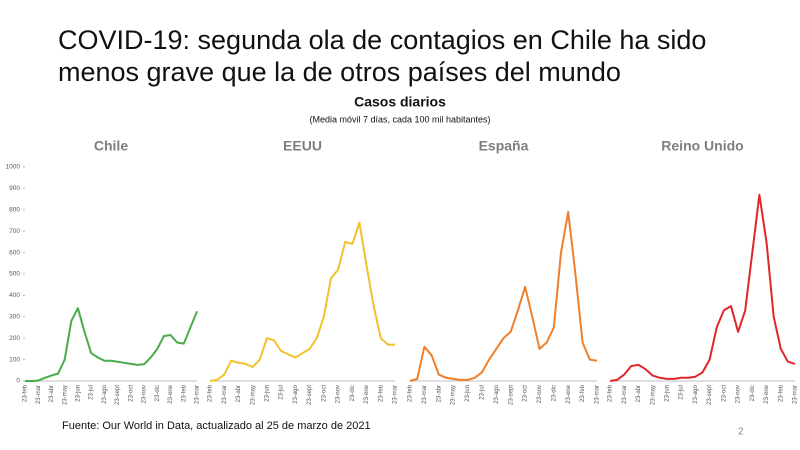 Image resolution: width=800 pixels, height=450 pixels. I want to click on panel-title: España, so click(504, 146).